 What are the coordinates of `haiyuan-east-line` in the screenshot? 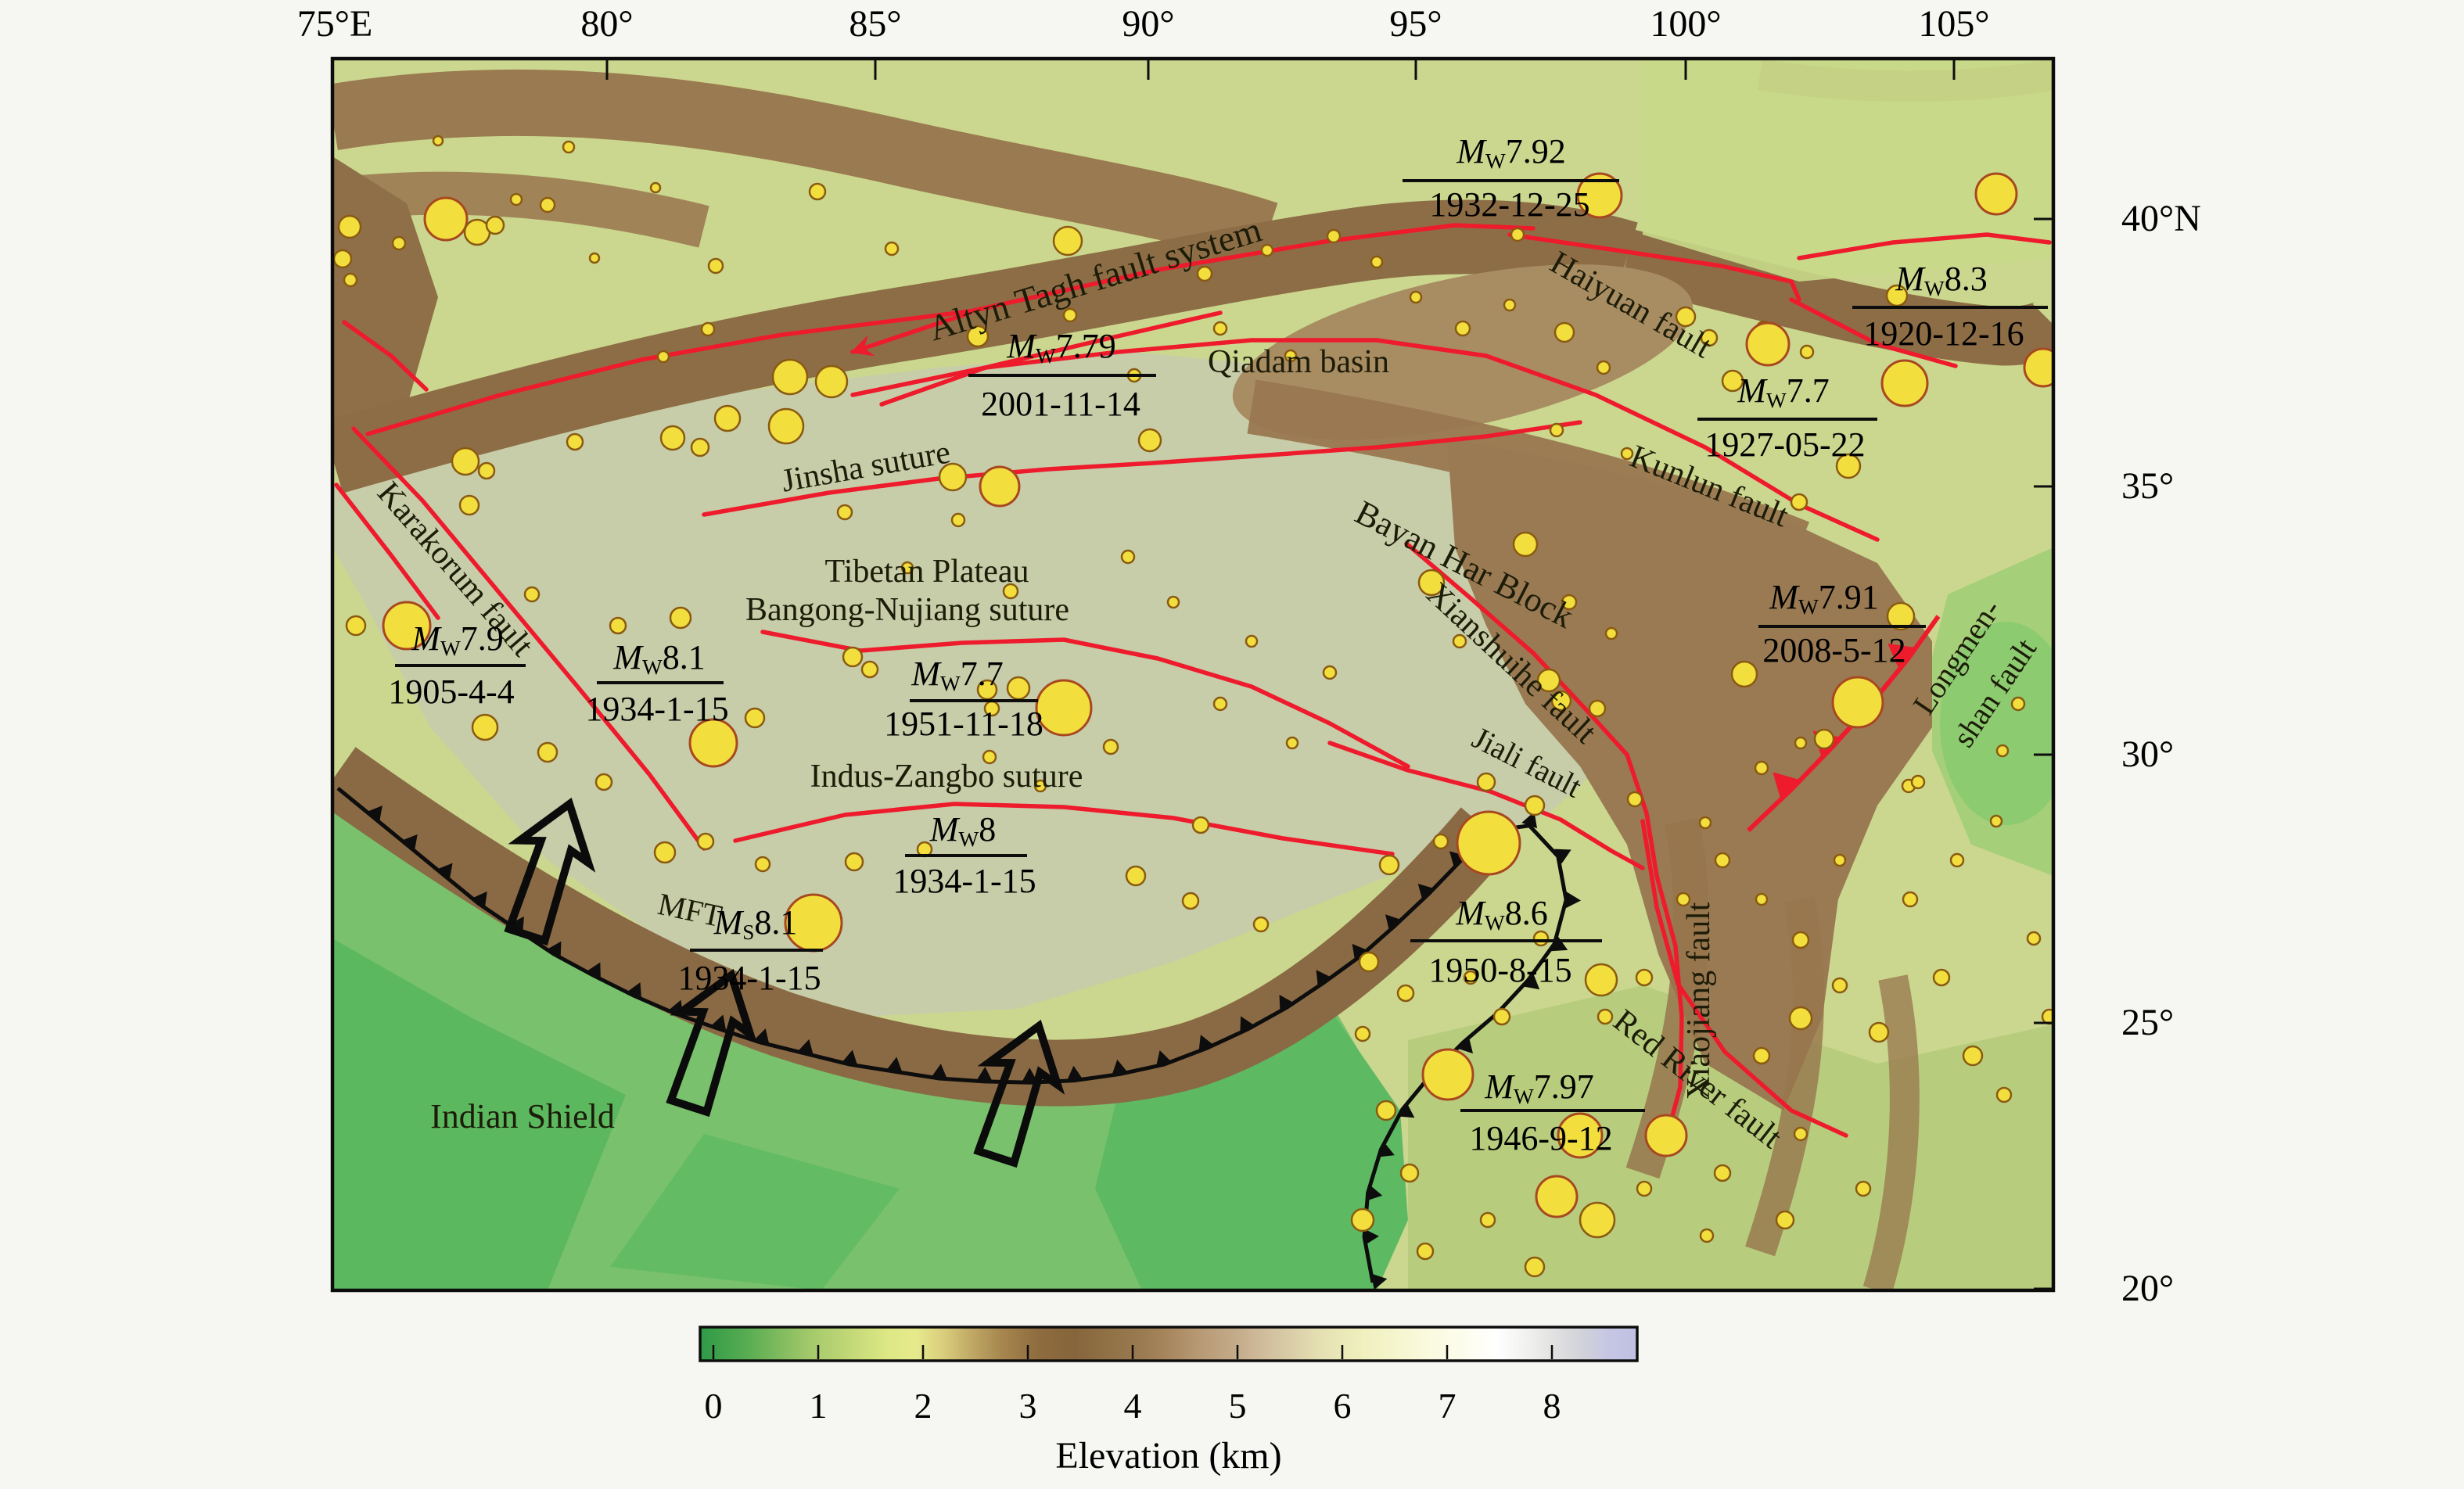 It's located at (1873, 332).